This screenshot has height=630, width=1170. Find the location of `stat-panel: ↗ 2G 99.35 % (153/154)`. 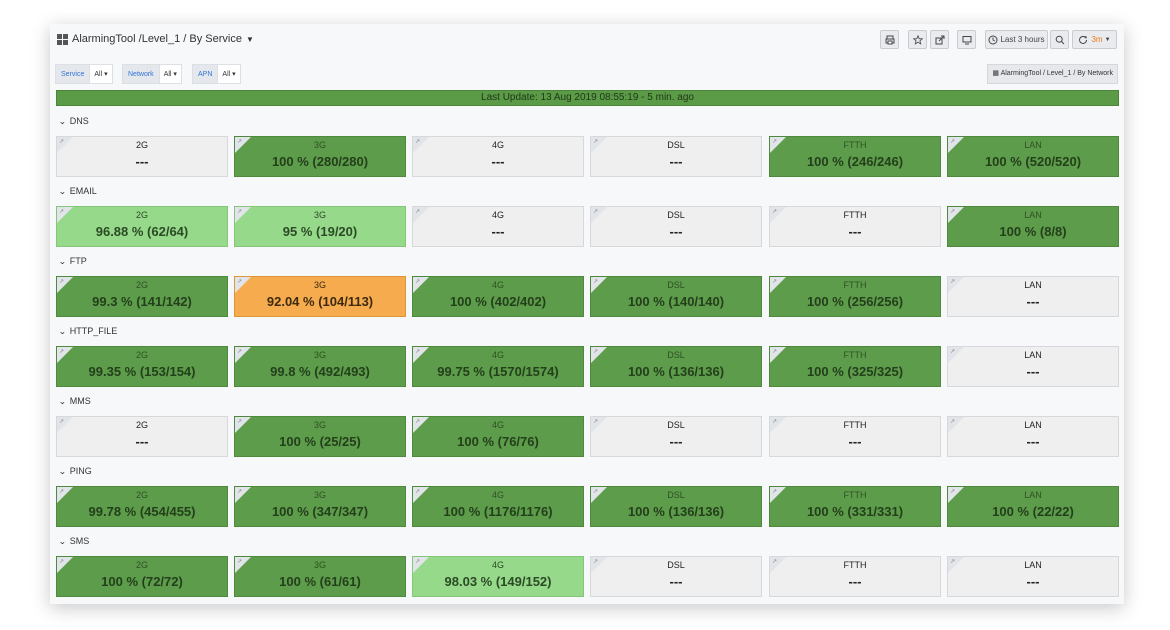

stat-panel: ↗ 2G 99.35 % (153/154) is located at coordinates (142, 366).